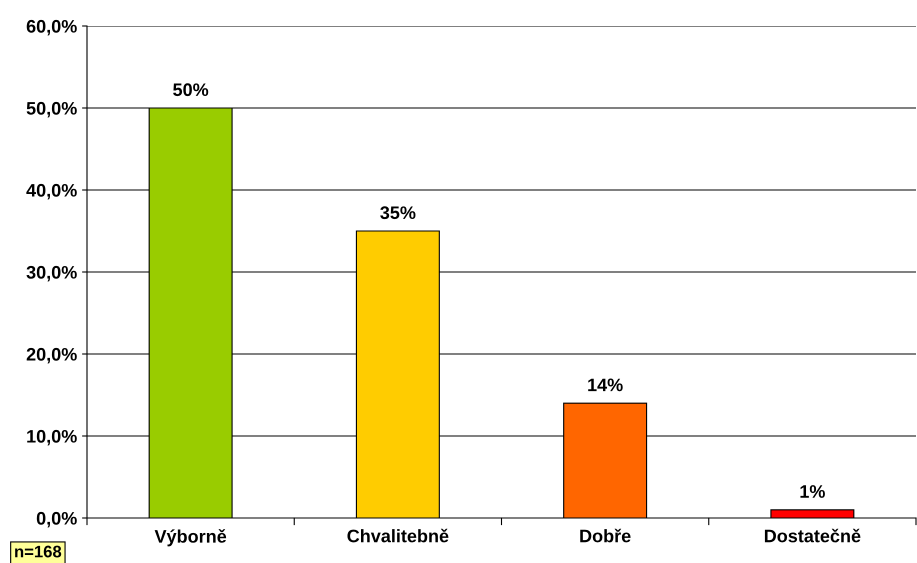 This screenshot has height=563, width=917. I want to click on data-label: 50%, so click(190, 89).